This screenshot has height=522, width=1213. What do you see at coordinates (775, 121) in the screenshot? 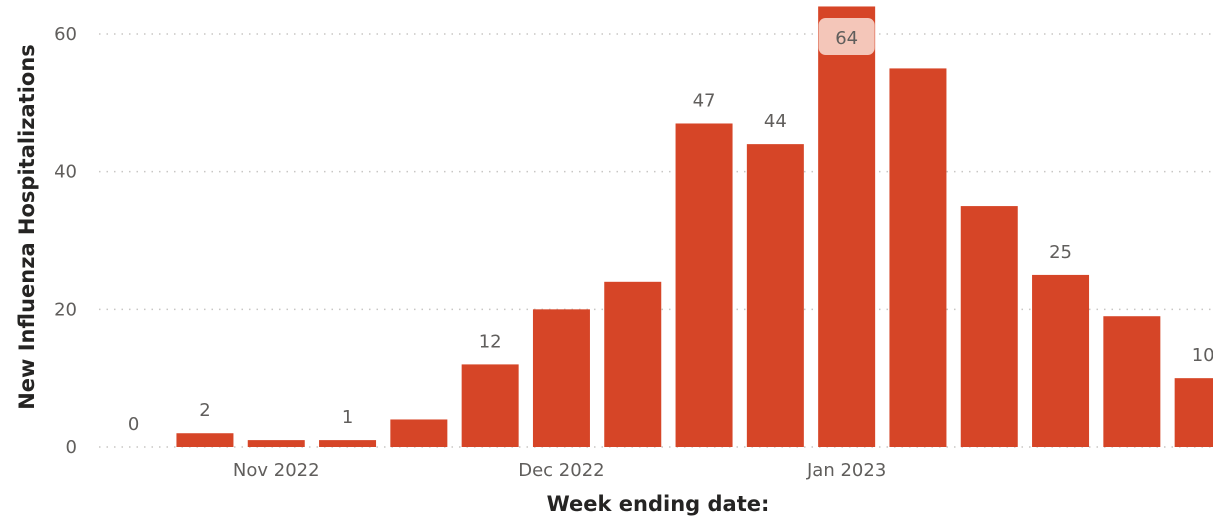
I see `data-label: 44` at bounding box center [775, 121].